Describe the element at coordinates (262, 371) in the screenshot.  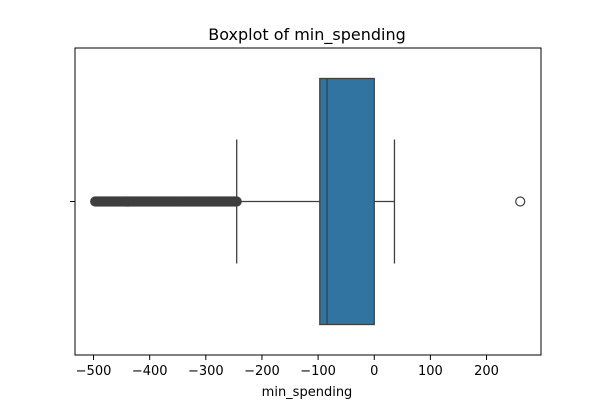
I see `x-tick-label: −200` at that location.